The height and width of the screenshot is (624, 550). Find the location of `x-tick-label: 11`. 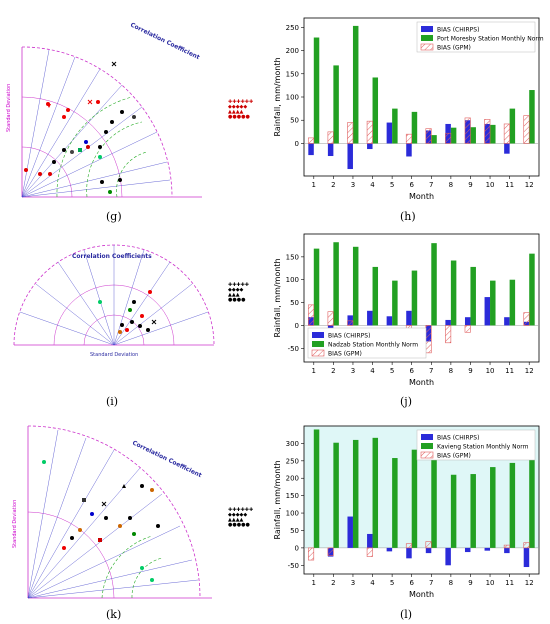

x-tick-label: 11 is located at coordinates (509, 583).